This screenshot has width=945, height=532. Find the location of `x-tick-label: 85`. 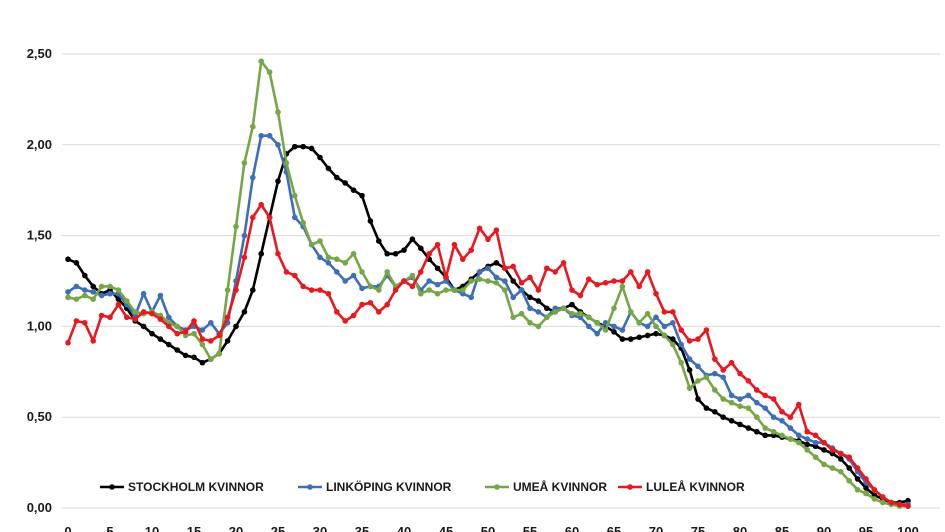

x-tick-label: 85 is located at coordinates (782, 528).